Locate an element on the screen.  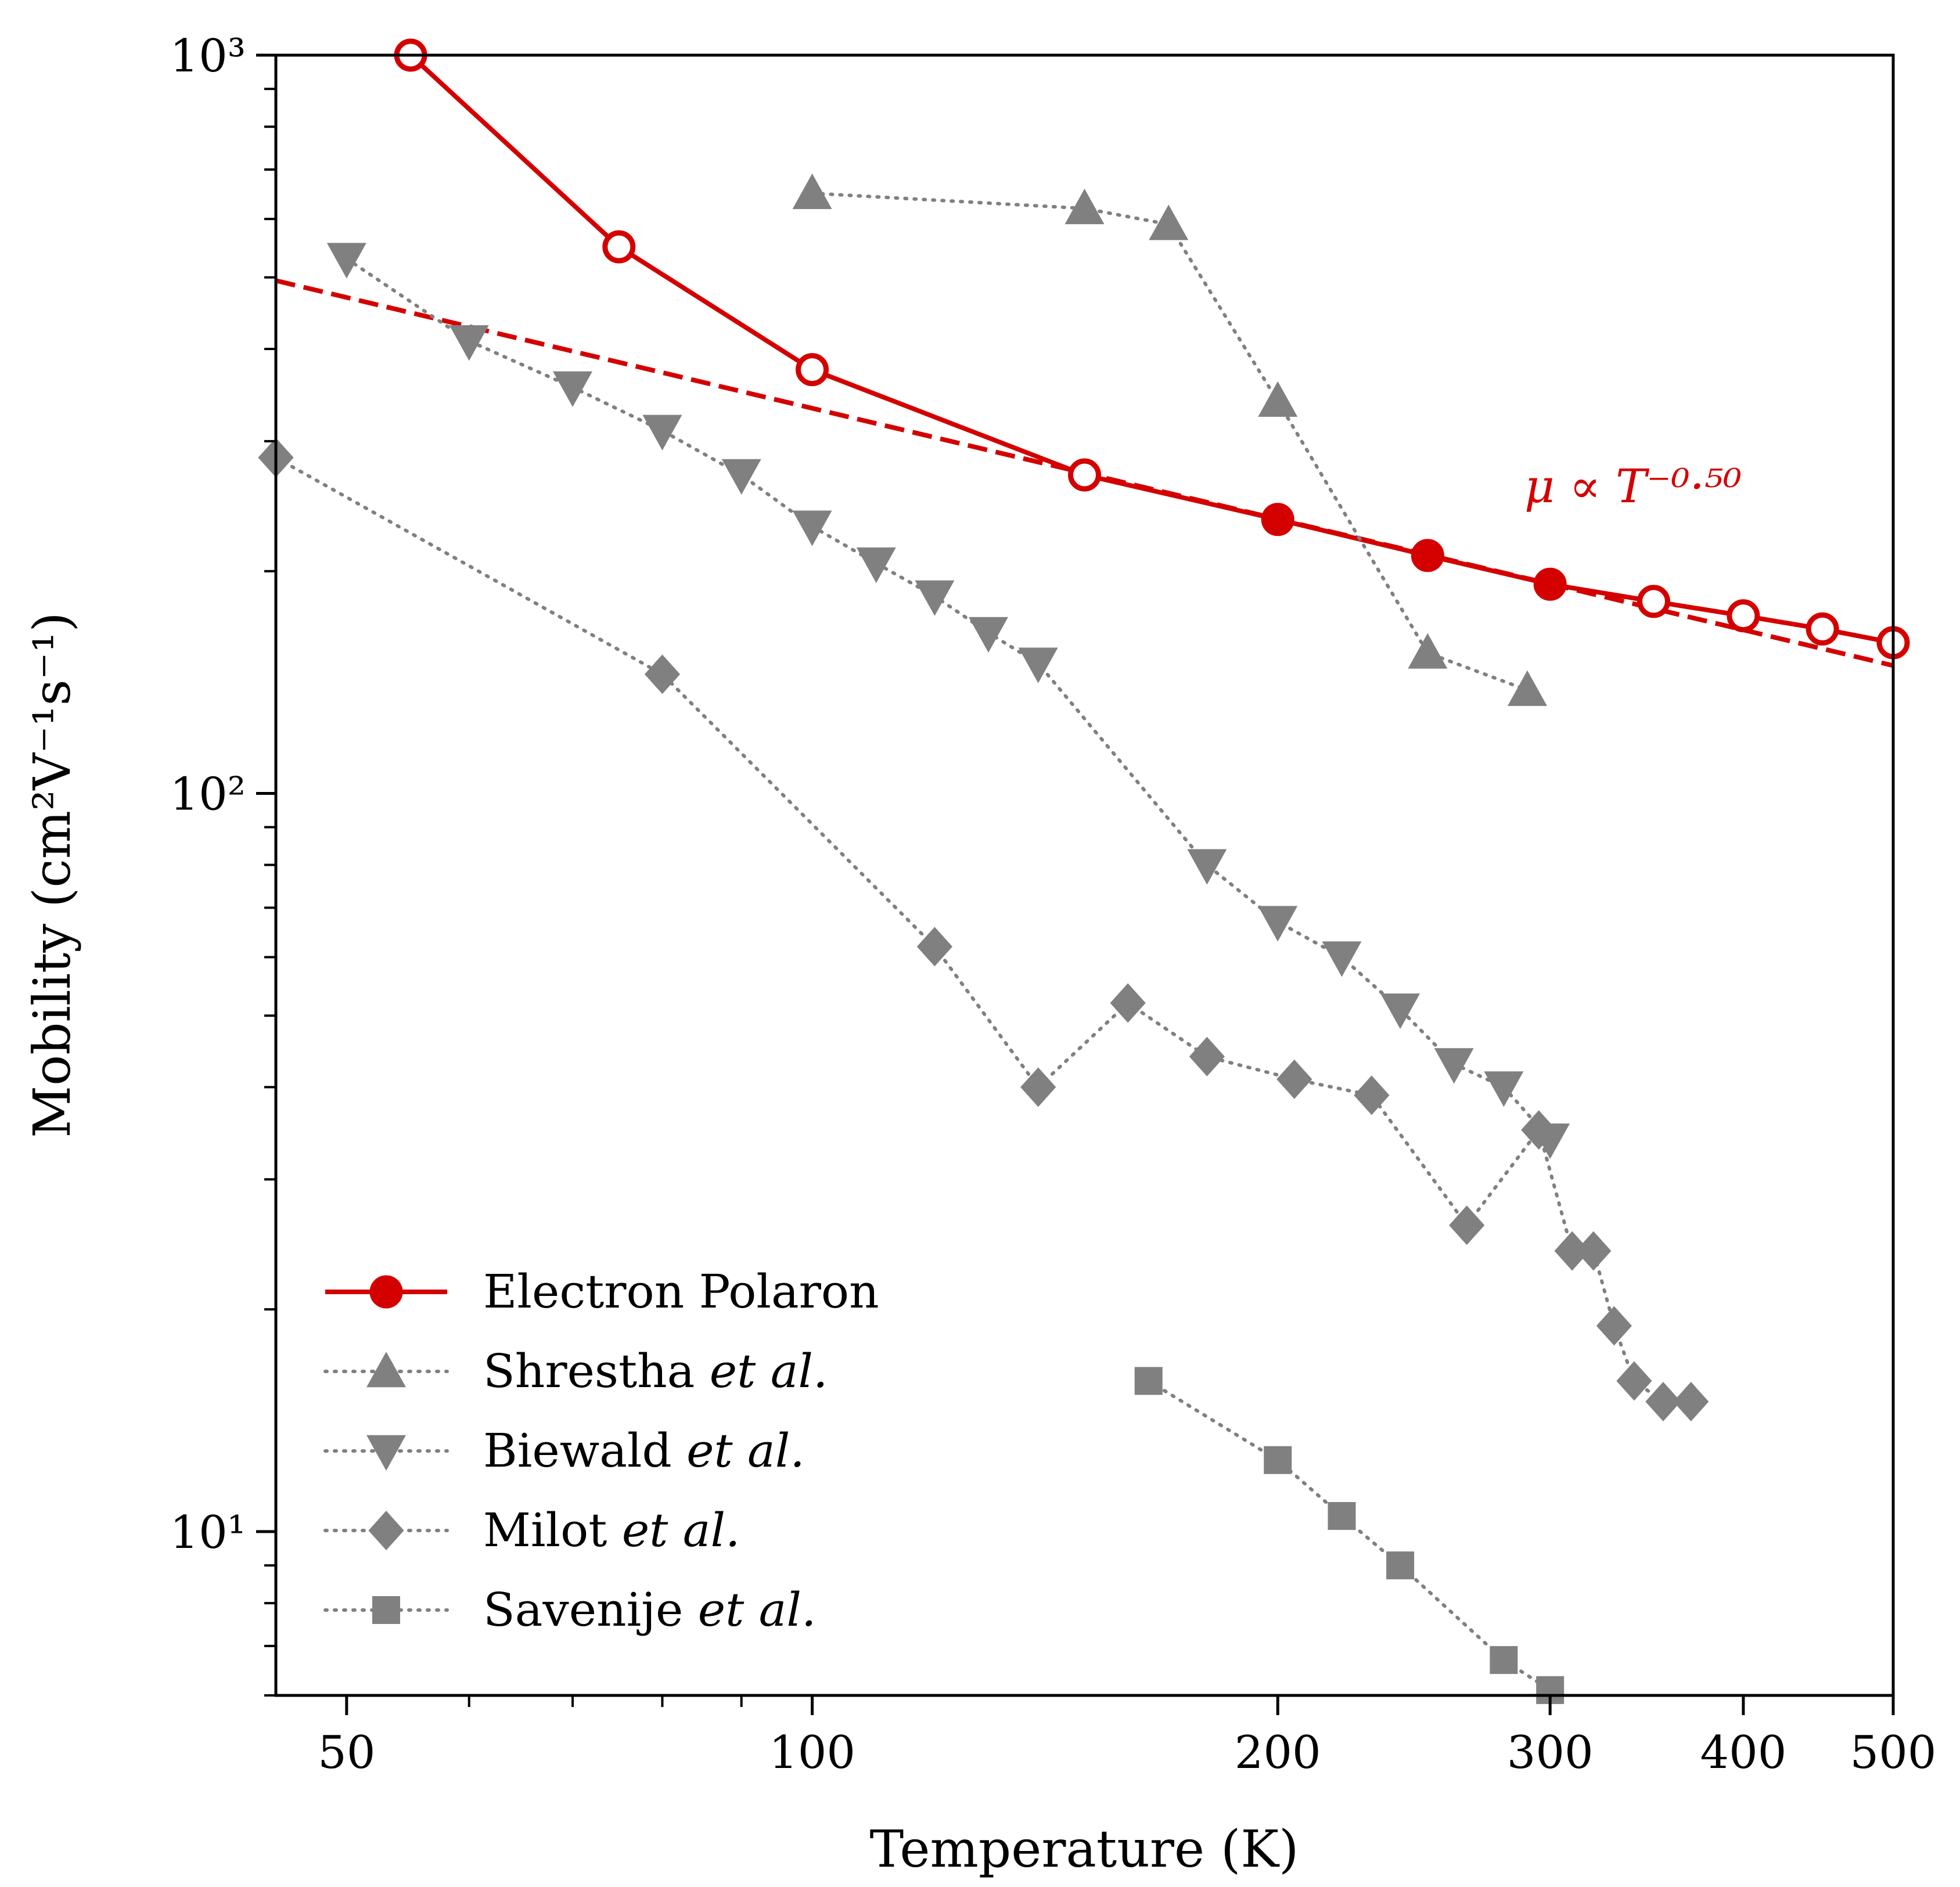
legend-savenije-et-al-marker is located at coordinates (386, 1610).